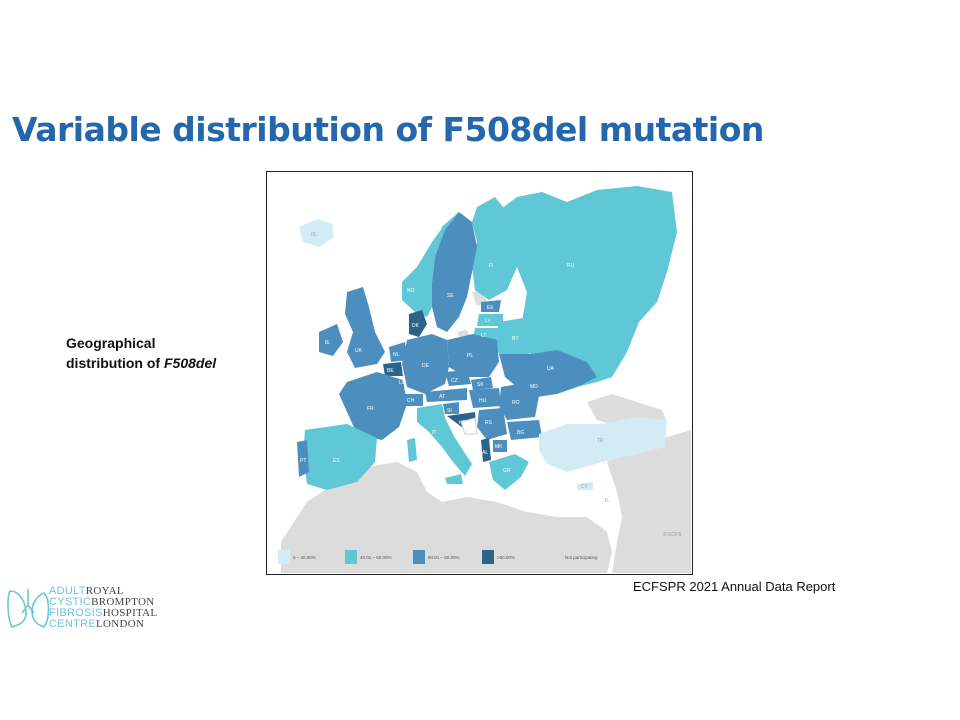  I want to click on france, so click(373, 406).